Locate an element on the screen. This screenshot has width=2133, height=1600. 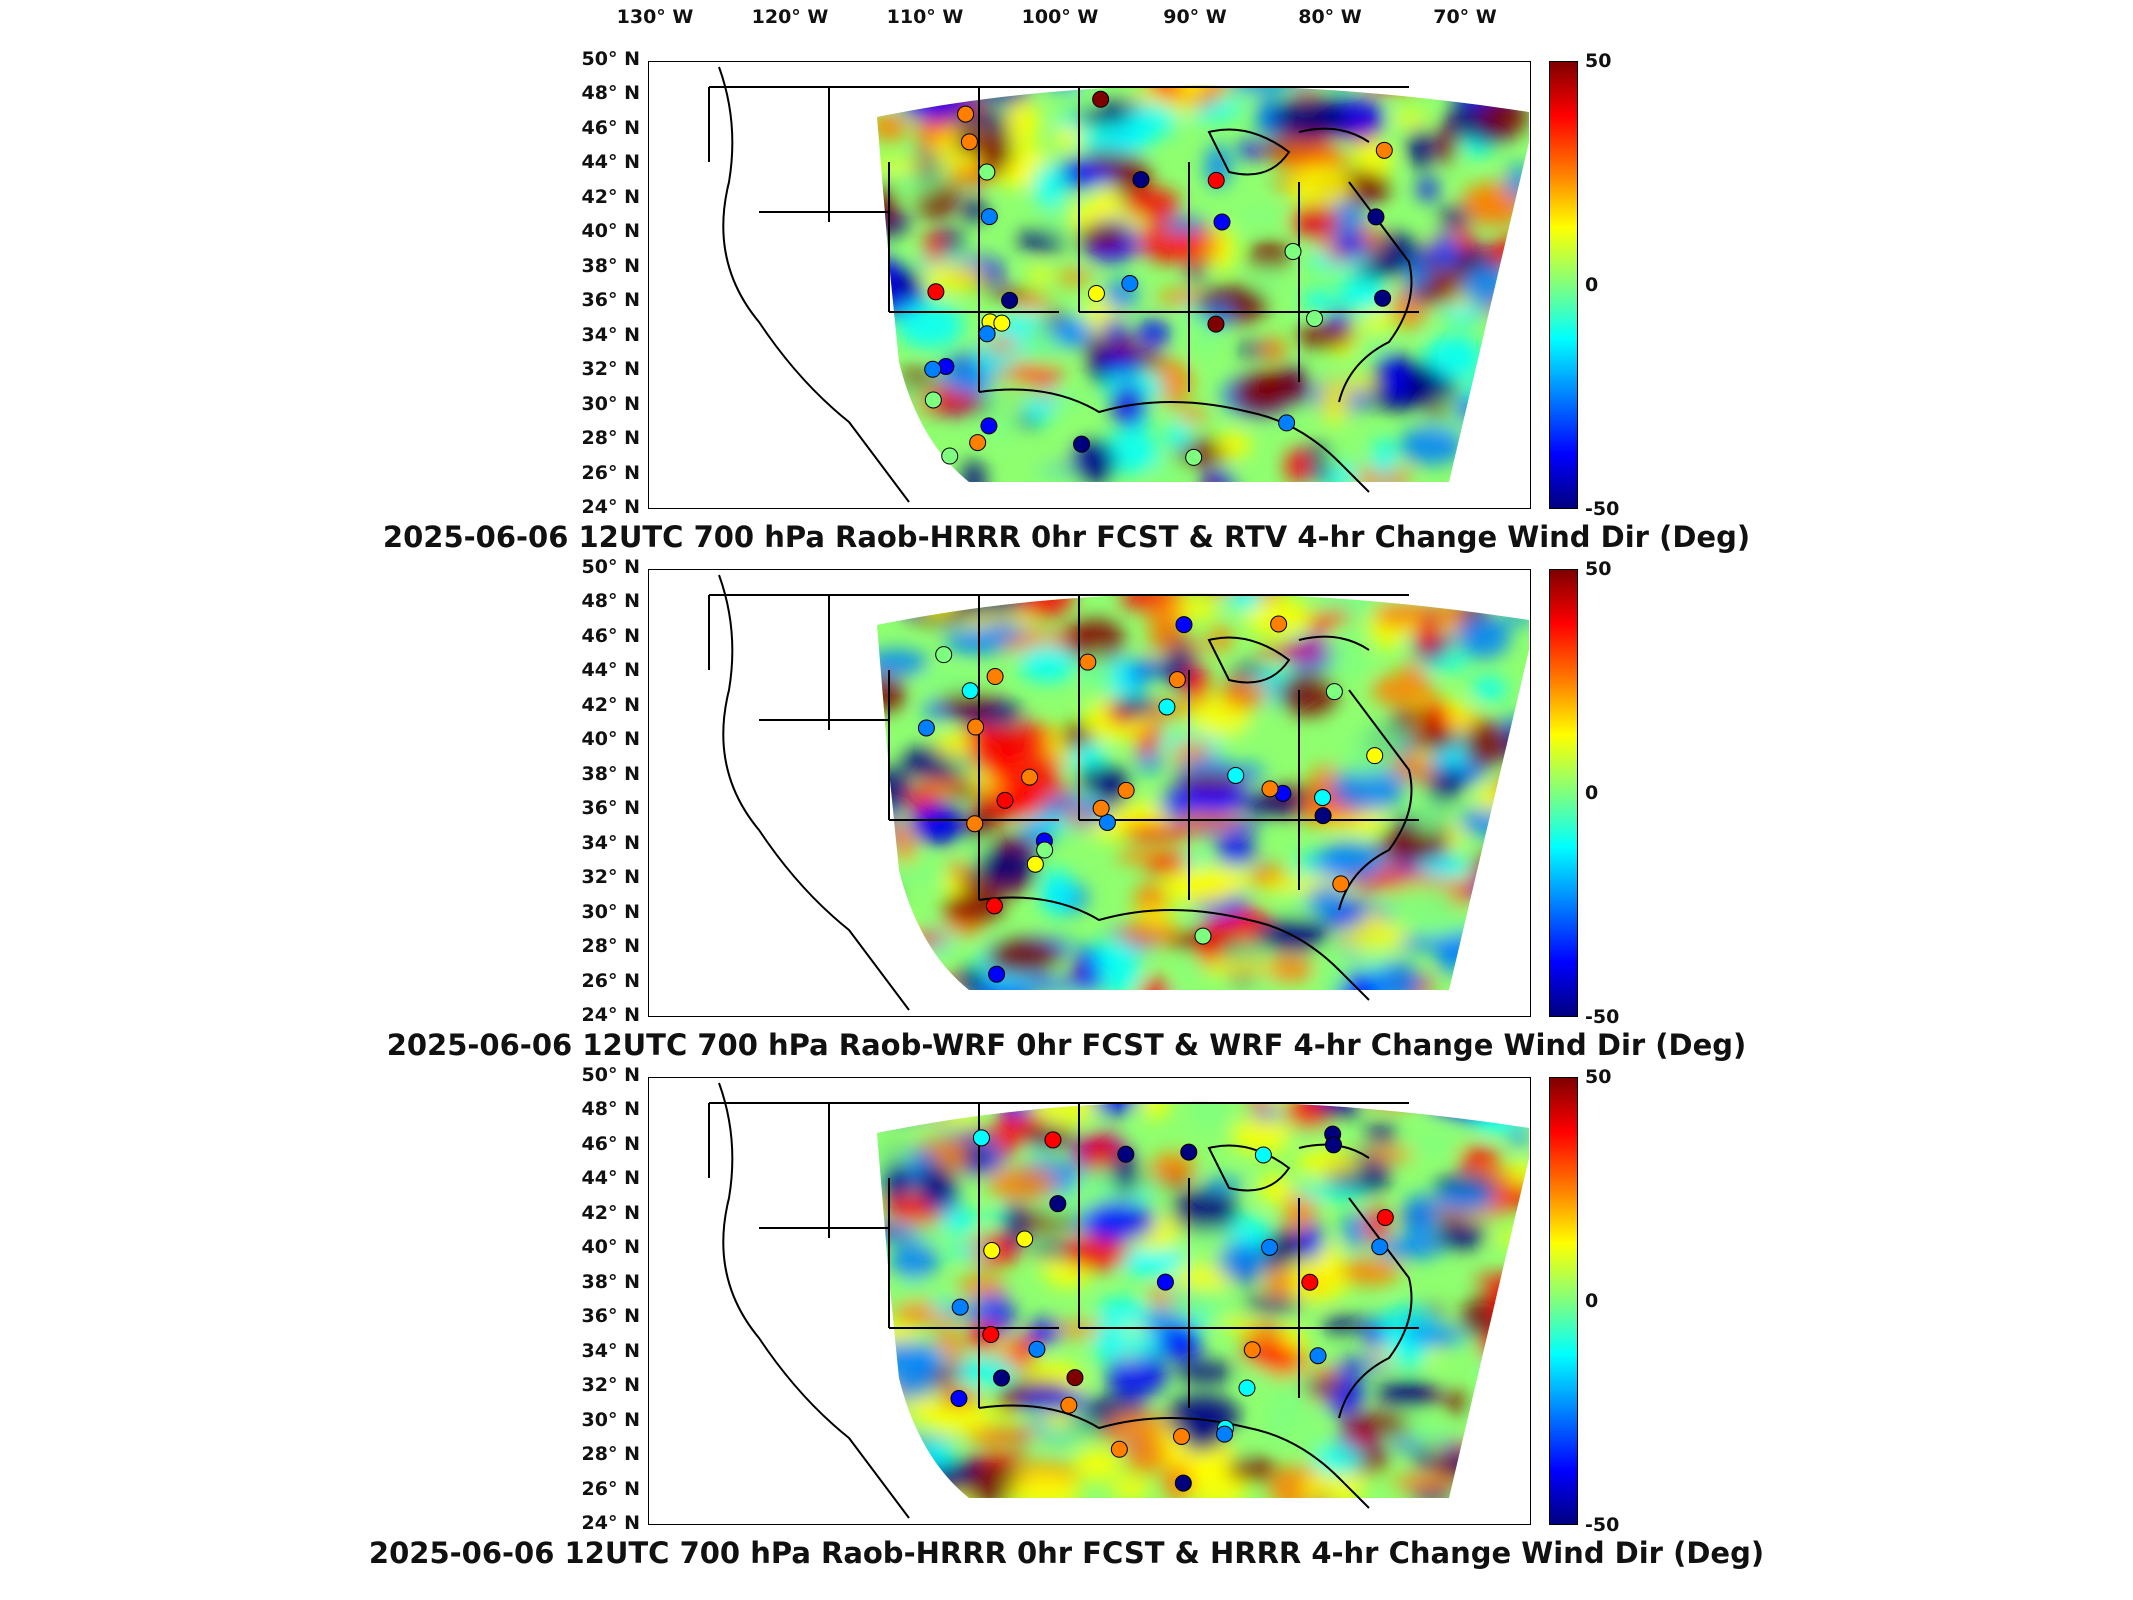
lon-label-110w: 110° W is located at coordinates (925, 17).